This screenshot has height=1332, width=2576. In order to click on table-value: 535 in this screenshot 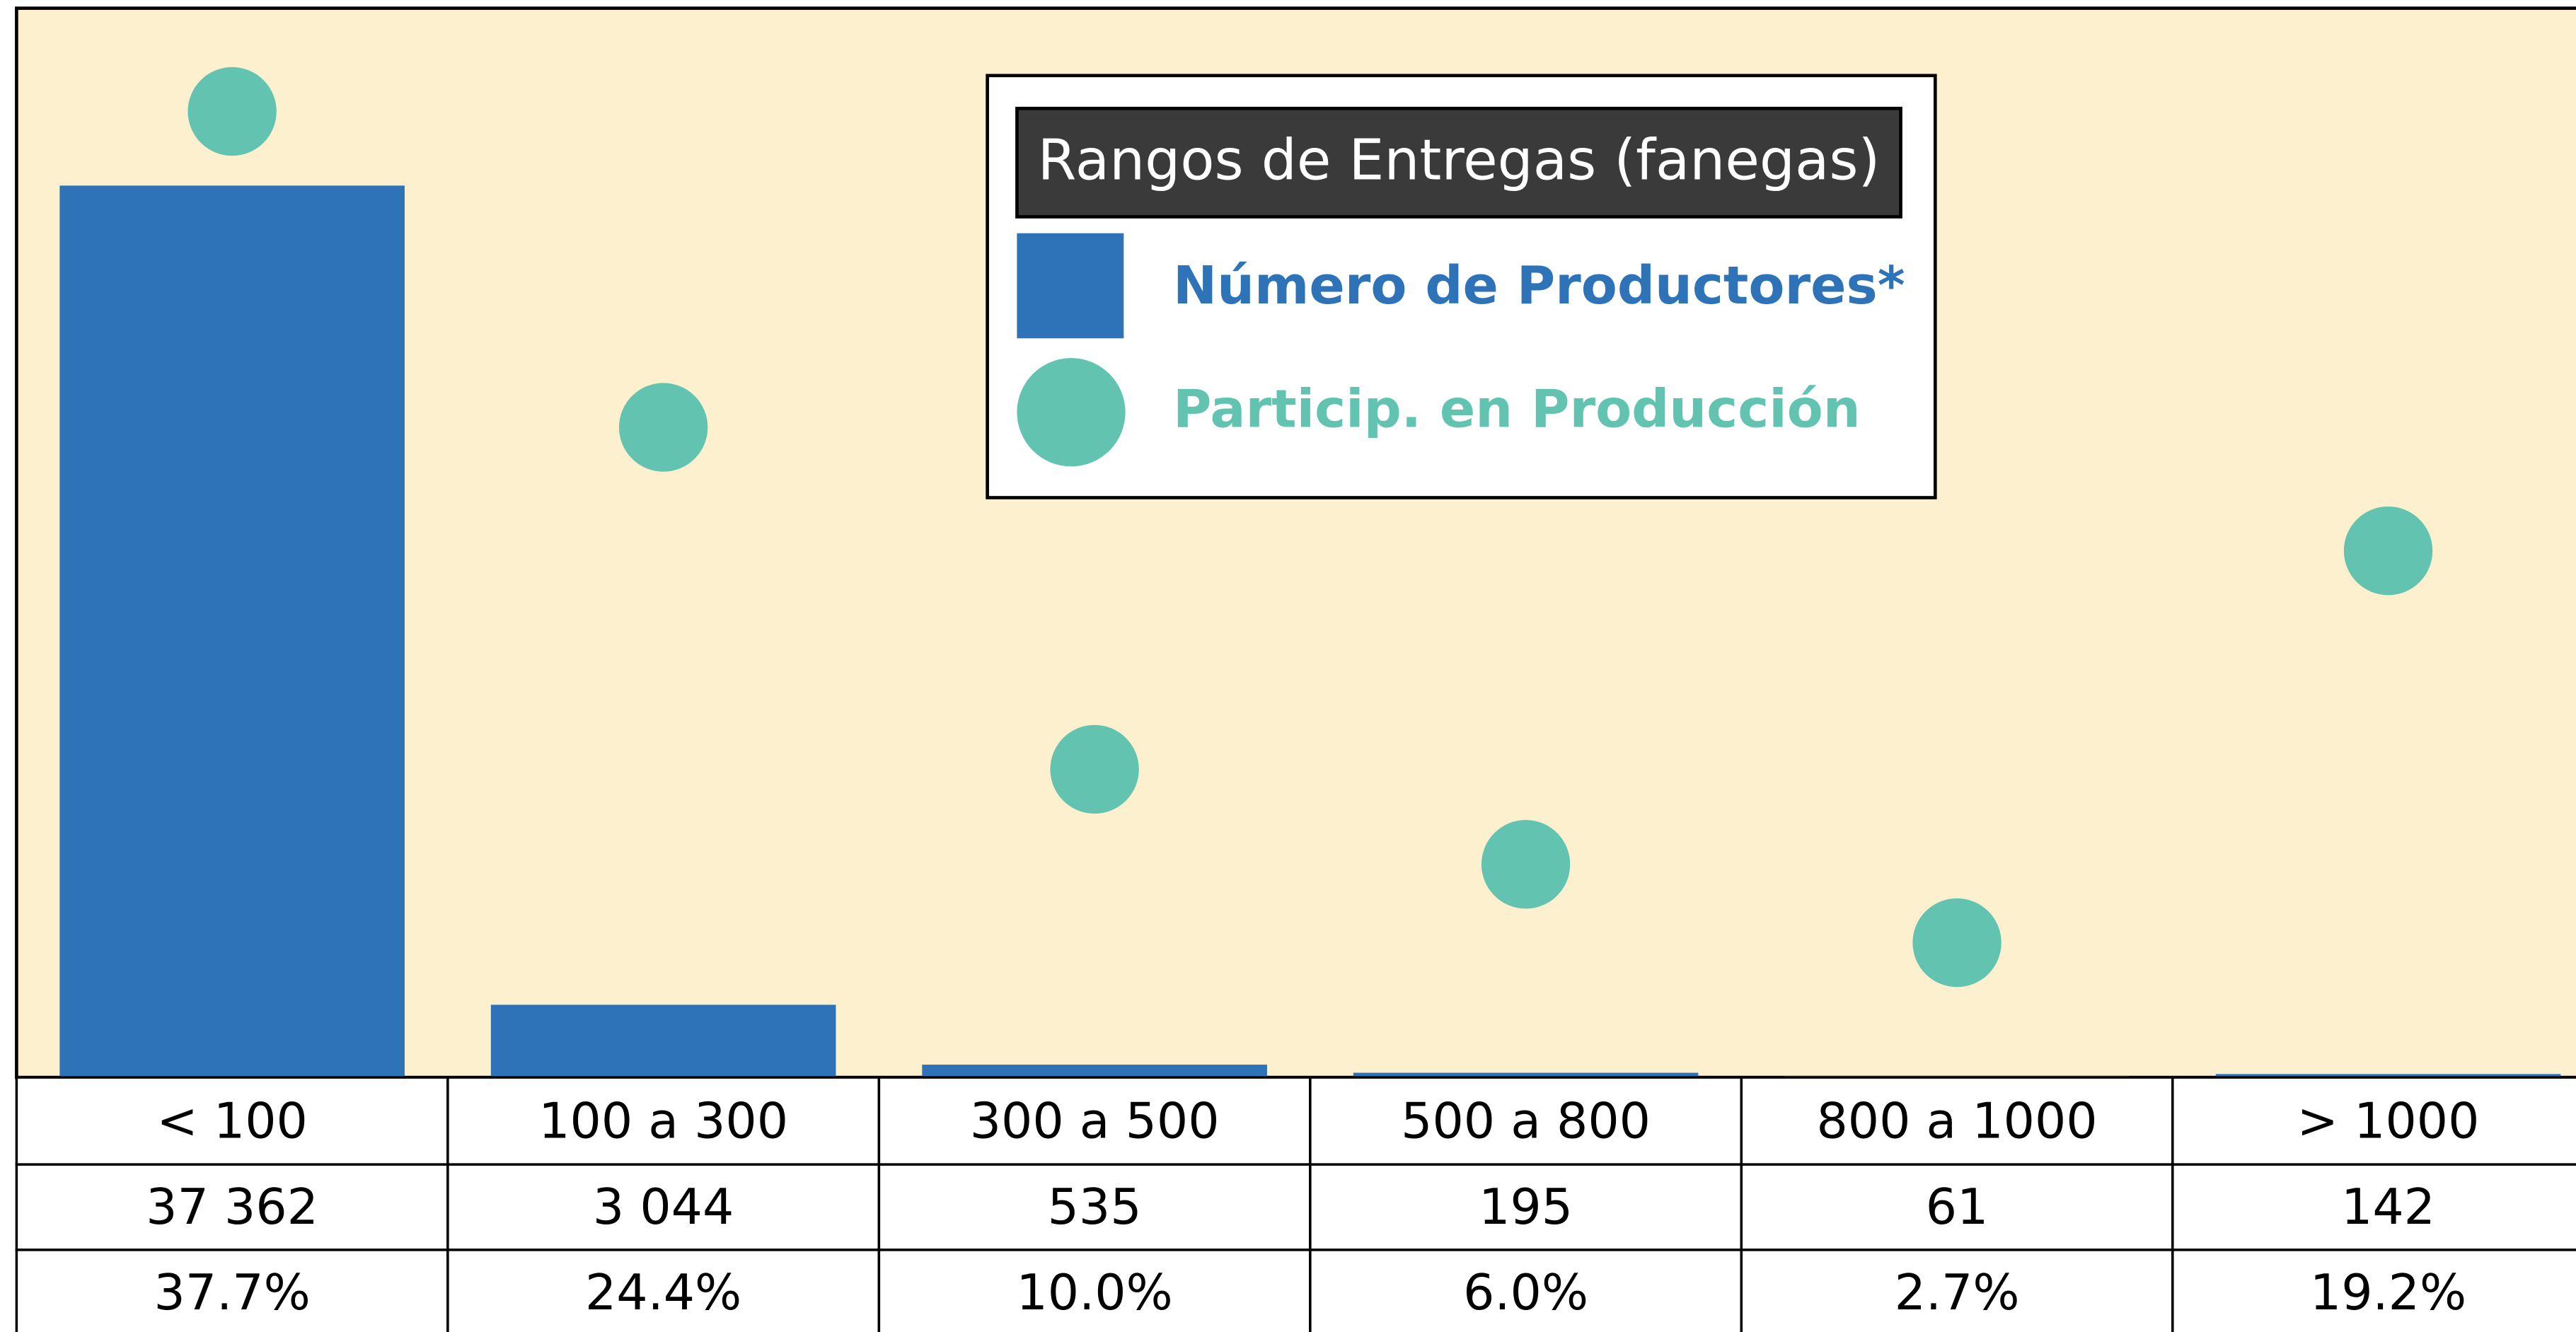, I will do `click(1095, 1207)`.